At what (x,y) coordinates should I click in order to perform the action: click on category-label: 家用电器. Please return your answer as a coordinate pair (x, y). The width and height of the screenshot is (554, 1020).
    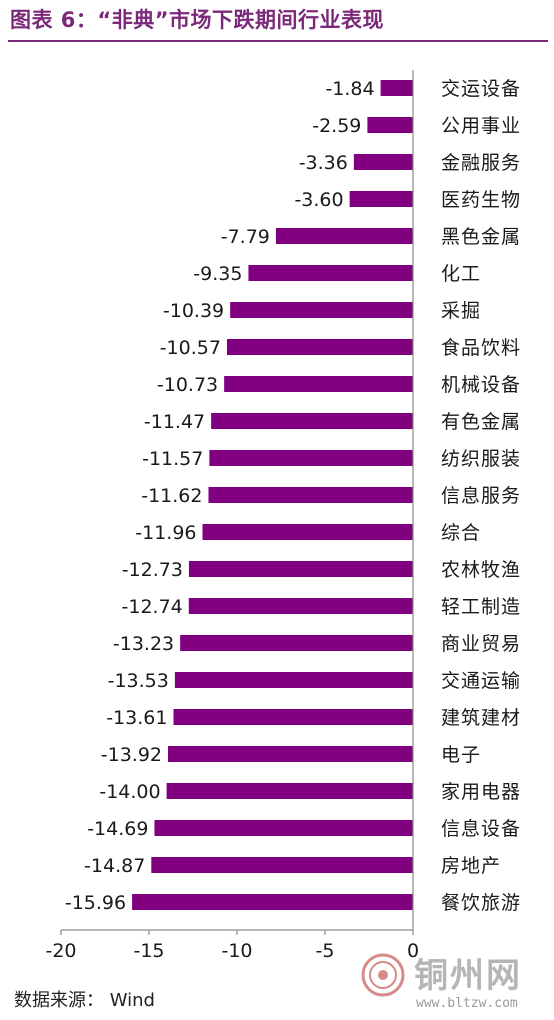
    Looking at the image, I should click on (481, 792).